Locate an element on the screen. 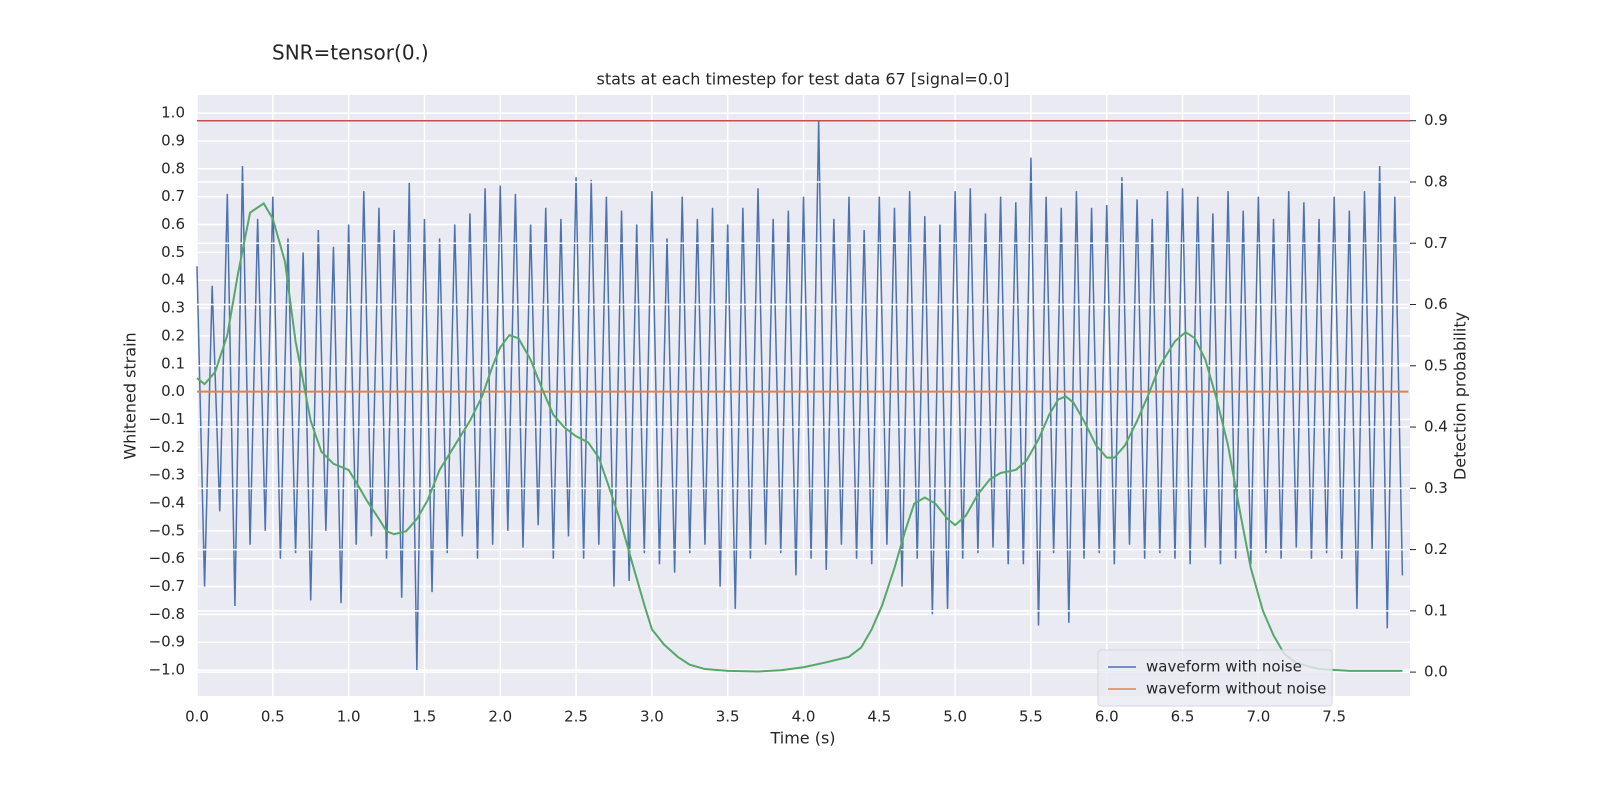  y2-axis-label: Detection probability is located at coordinates (1460, 396).